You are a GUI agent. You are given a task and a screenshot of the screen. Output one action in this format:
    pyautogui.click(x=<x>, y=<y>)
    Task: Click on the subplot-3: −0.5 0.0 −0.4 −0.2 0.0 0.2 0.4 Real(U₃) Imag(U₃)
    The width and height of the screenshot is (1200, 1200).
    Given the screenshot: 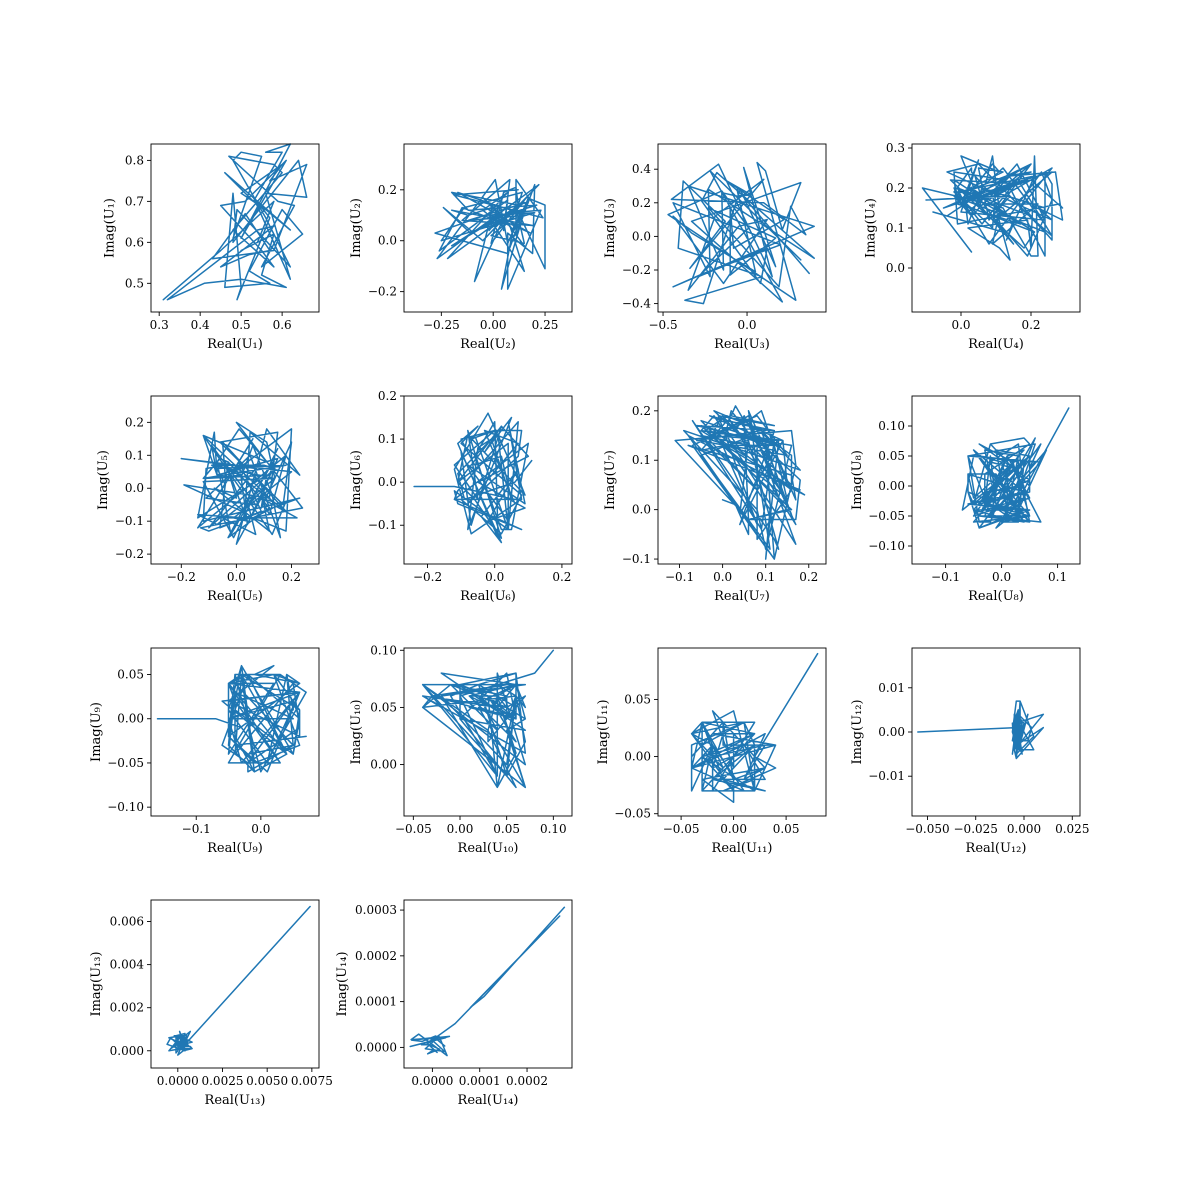 What is the action you would take?
    pyautogui.click(x=715, y=247)
    